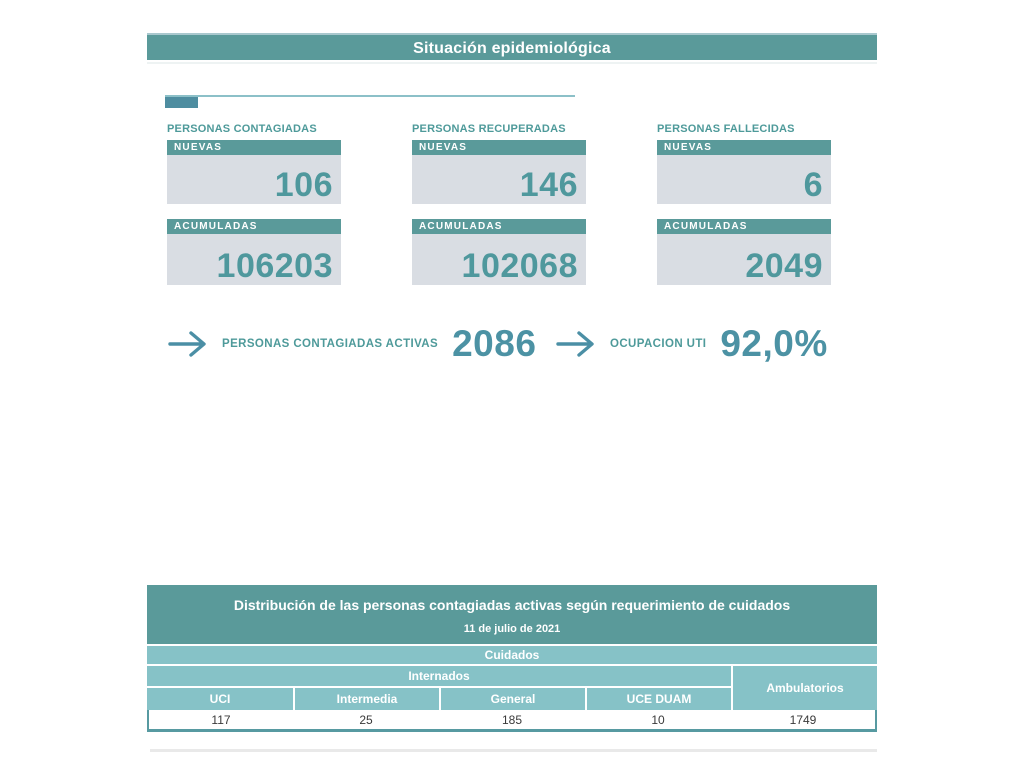  What do you see at coordinates (519, 266) in the screenshot?
I see `acumuladas-value: 102068` at bounding box center [519, 266].